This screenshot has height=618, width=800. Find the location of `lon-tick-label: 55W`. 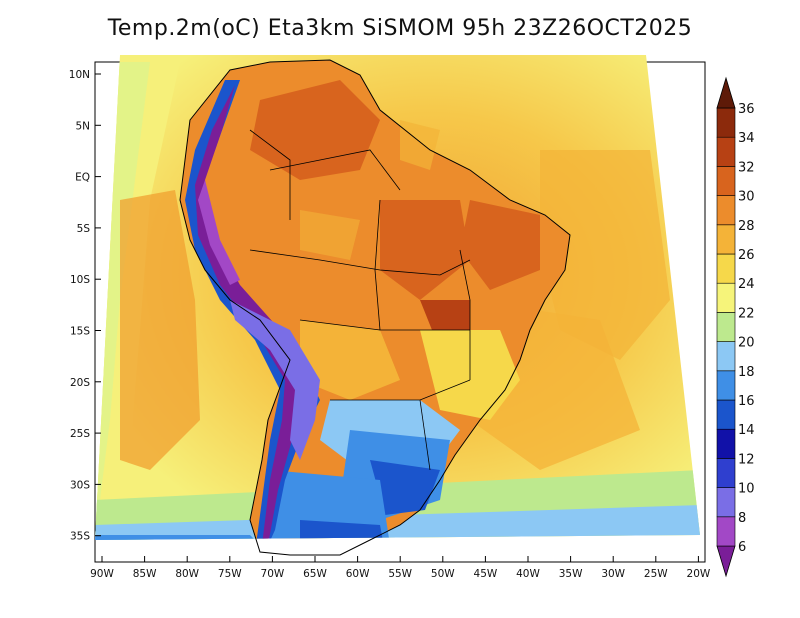

lon-tick-label: 55W is located at coordinates (400, 574).